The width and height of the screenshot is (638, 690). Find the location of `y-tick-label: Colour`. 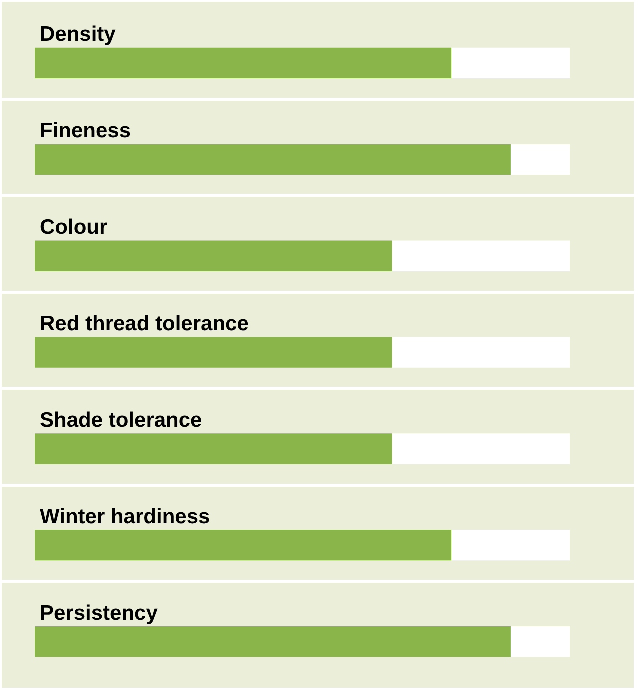

y-tick-label: Colour is located at coordinates (74, 228).